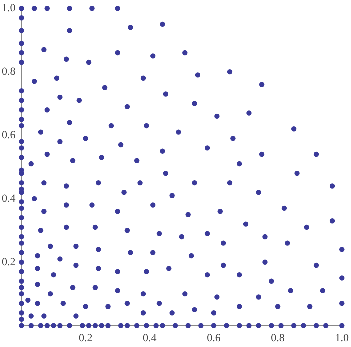 This screenshot has width=351, height=347. I want to click on y-tick-label: 0.6, so click(9, 135).